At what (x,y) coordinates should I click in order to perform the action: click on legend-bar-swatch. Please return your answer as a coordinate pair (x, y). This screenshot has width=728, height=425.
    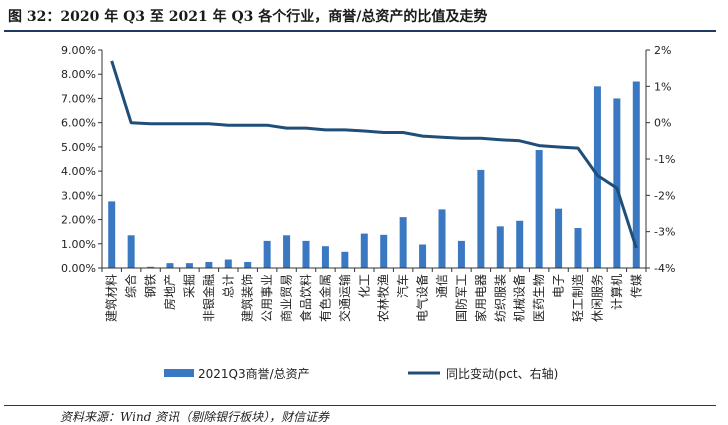
    Looking at the image, I should click on (179, 373).